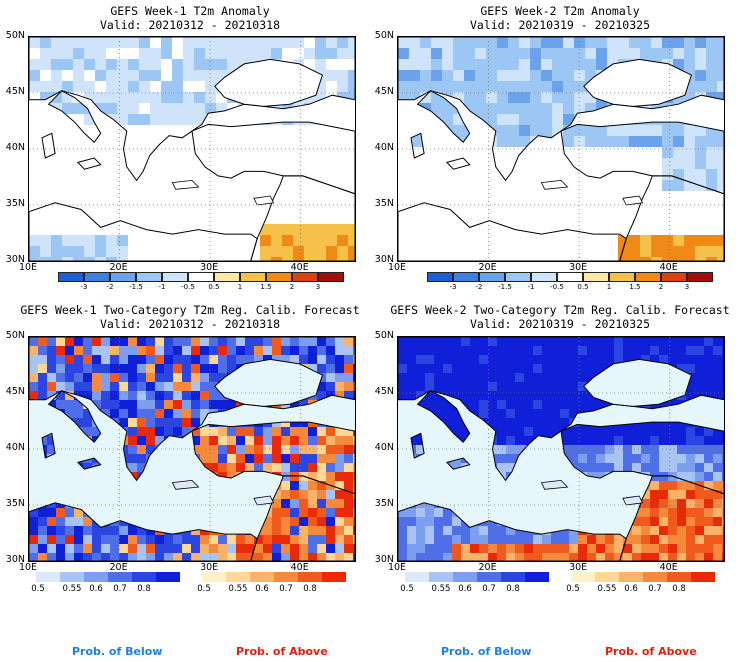 This screenshot has width=740, height=662. What do you see at coordinates (609, 287) in the screenshot?
I see `colorbar-label: 1` at bounding box center [609, 287].